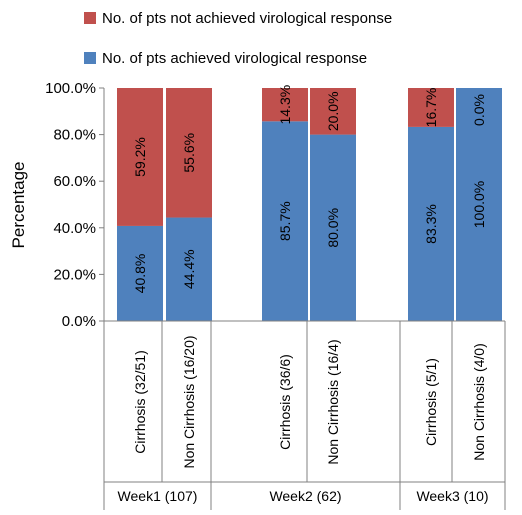 The image size is (522, 515). I want to click on data-label-s1-c1: 55.6%, so click(189, 153).